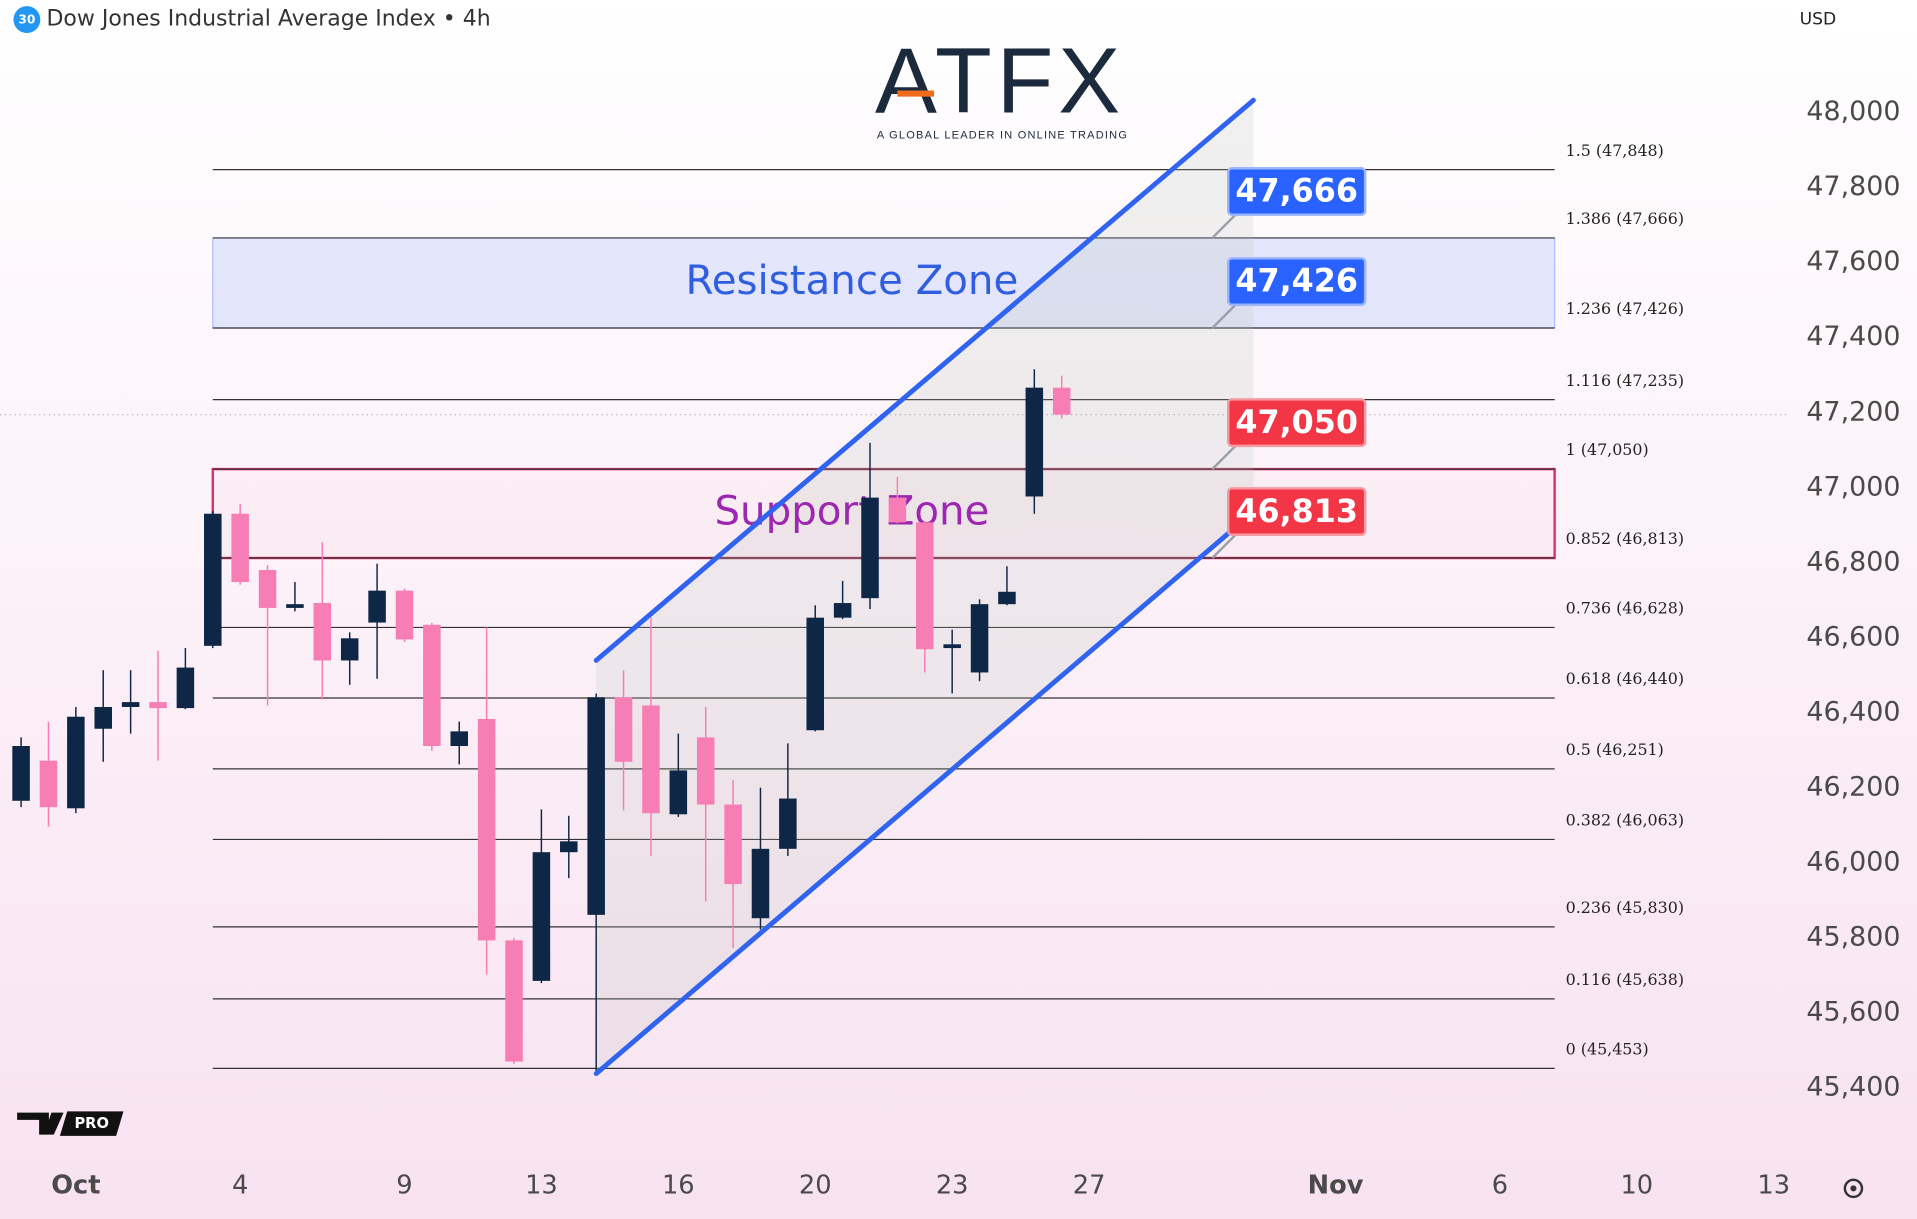 Image resolution: width=1917 pixels, height=1219 pixels. Describe the element at coordinates (1853, 937) in the screenshot. I see `y-tick-label: 45,800` at that location.